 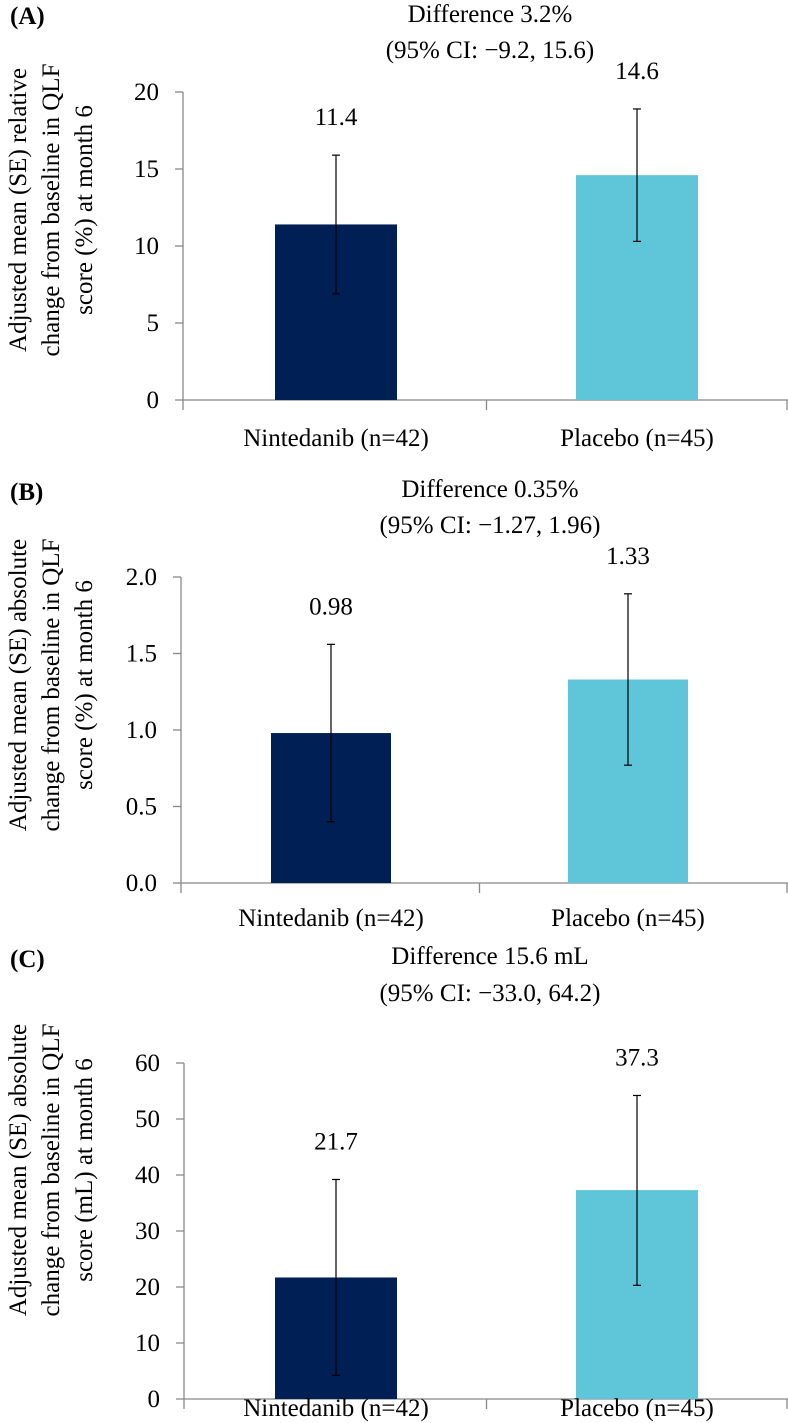 I want to click on y-tick-label-a-1: 5, so click(x=153, y=323).